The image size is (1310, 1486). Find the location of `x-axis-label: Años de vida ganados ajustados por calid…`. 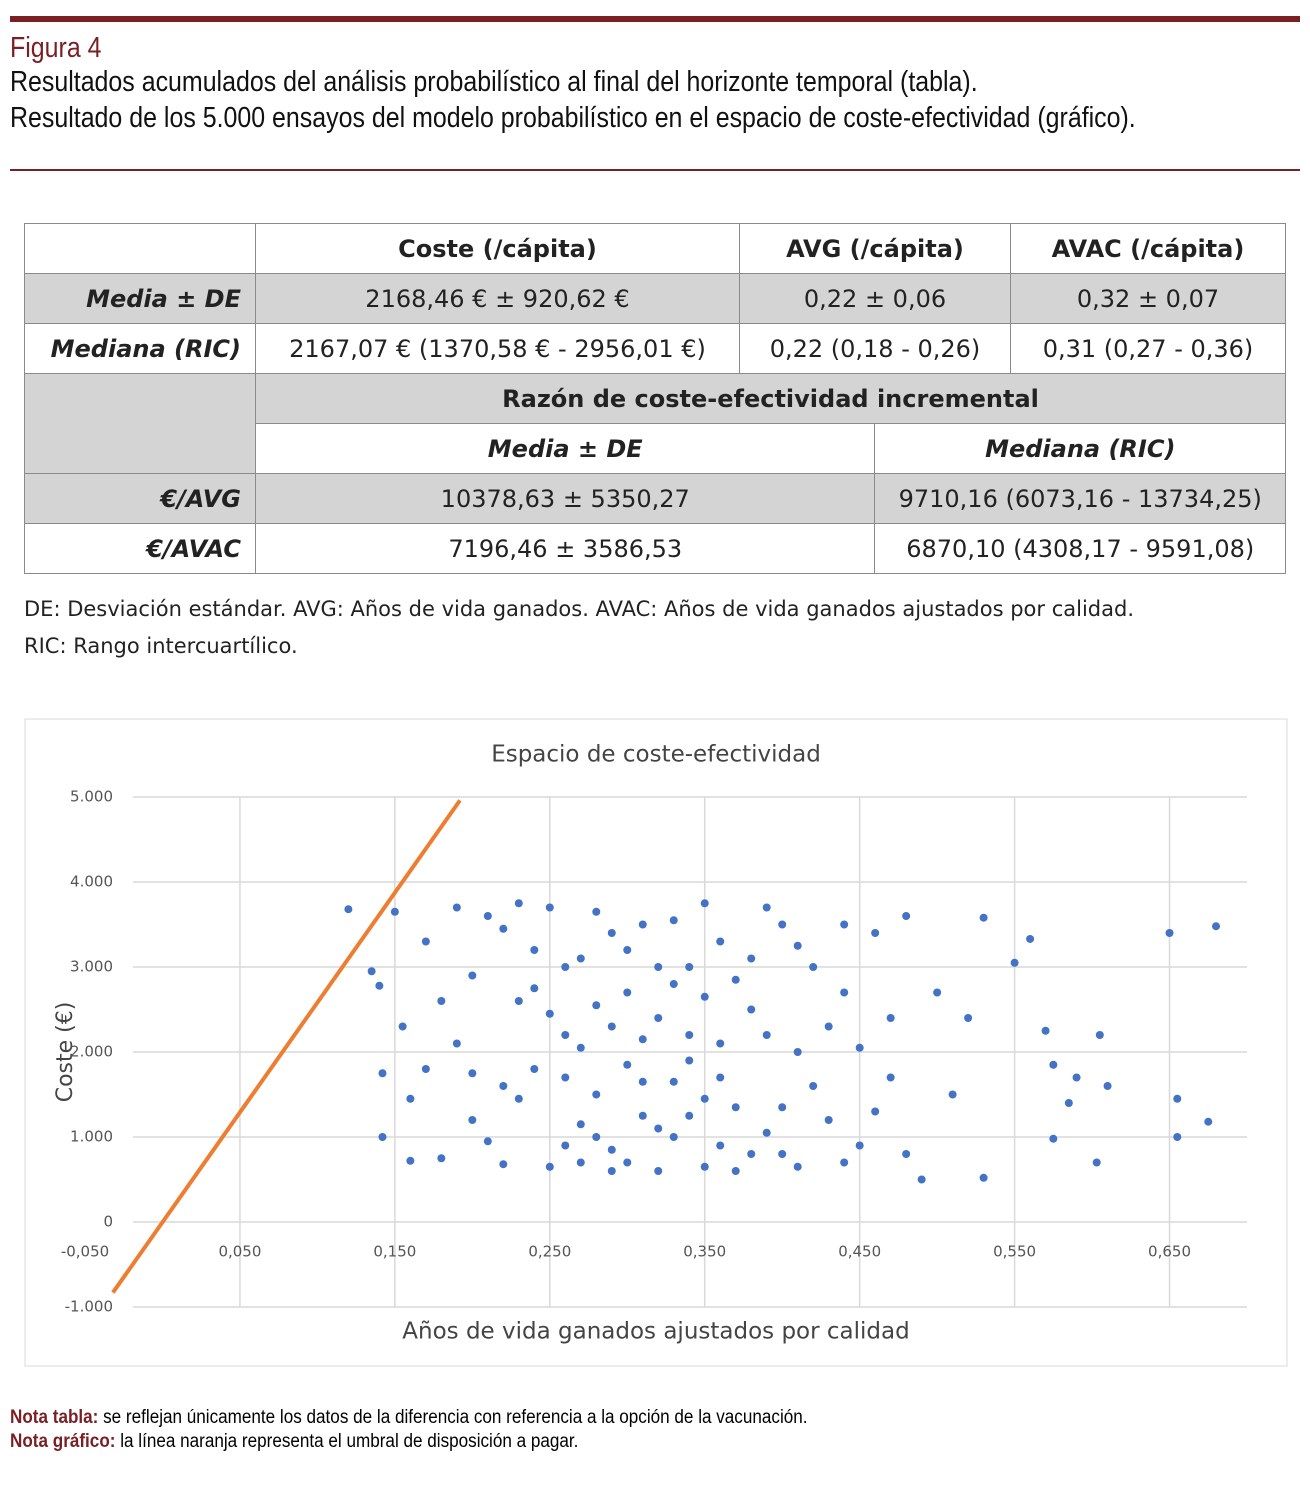

x-axis-label: Años de vida ganados ajustados por calid… is located at coordinates (655, 1332).